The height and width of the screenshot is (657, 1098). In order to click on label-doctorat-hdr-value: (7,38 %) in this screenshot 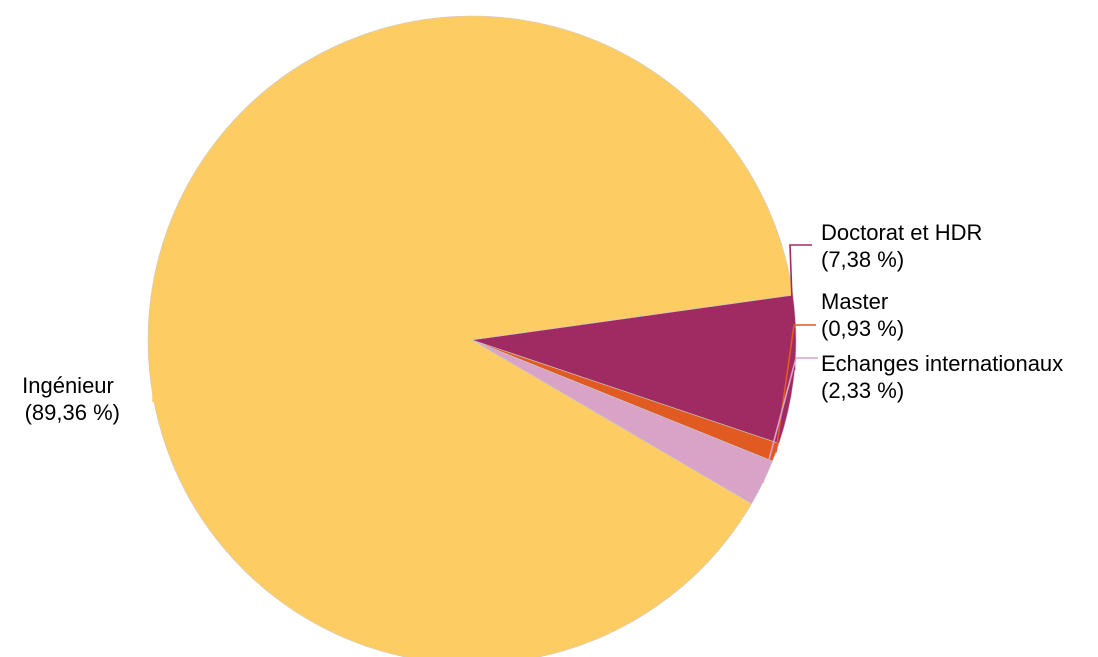, I will do `click(862, 259)`.